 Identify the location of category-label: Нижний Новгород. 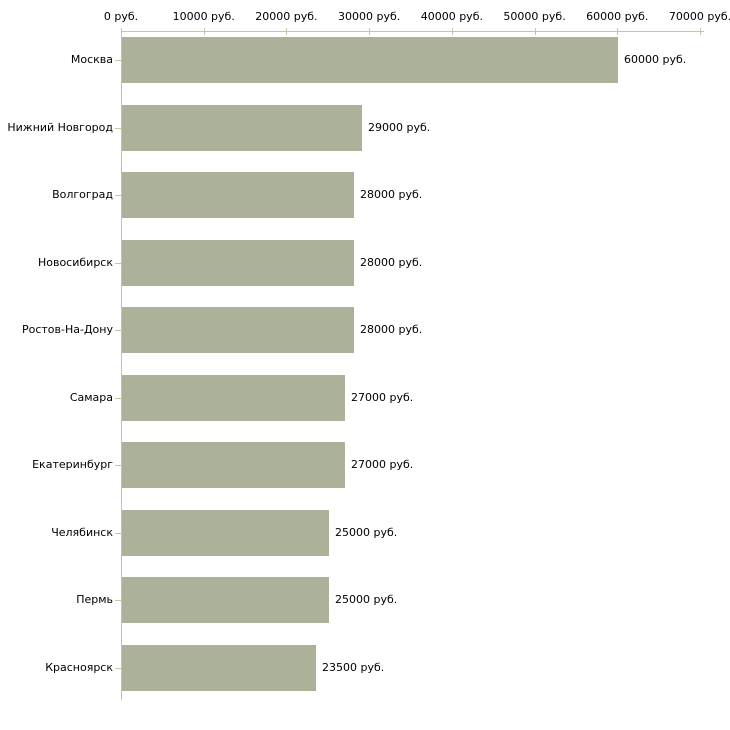
(60, 127).